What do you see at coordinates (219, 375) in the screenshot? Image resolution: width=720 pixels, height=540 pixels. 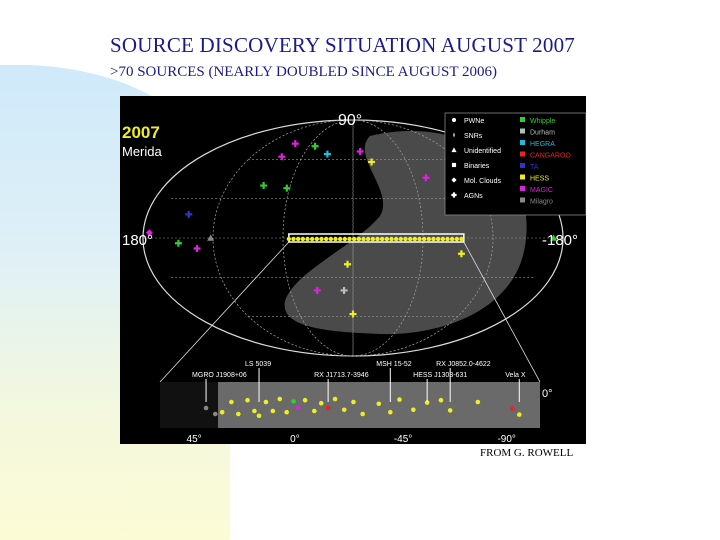 I see `inset-source-label: MGRO J1908+06` at bounding box center [219, 375].